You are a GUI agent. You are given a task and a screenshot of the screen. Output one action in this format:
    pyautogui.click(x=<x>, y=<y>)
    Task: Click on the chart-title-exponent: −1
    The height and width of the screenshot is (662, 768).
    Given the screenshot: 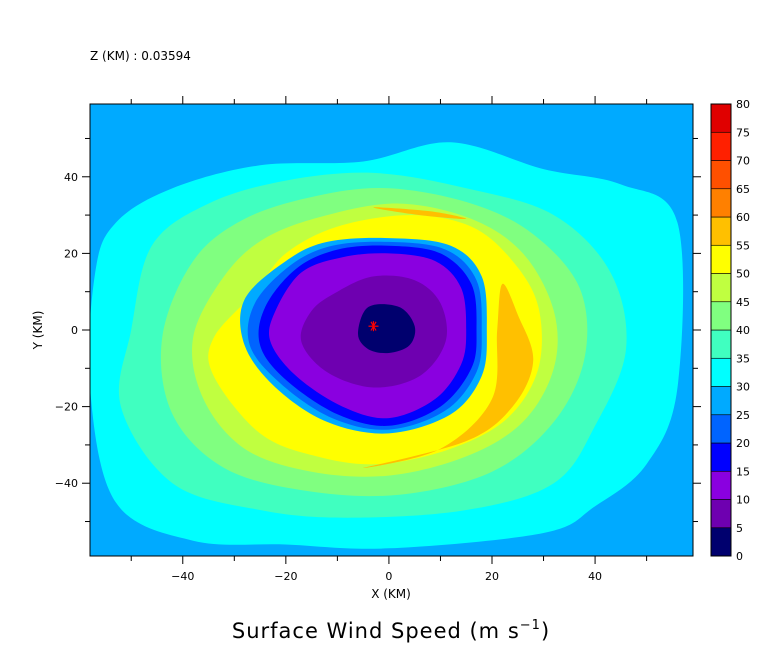 What is the action you would take?
    pyautogui.click(x=530, y=625)
    